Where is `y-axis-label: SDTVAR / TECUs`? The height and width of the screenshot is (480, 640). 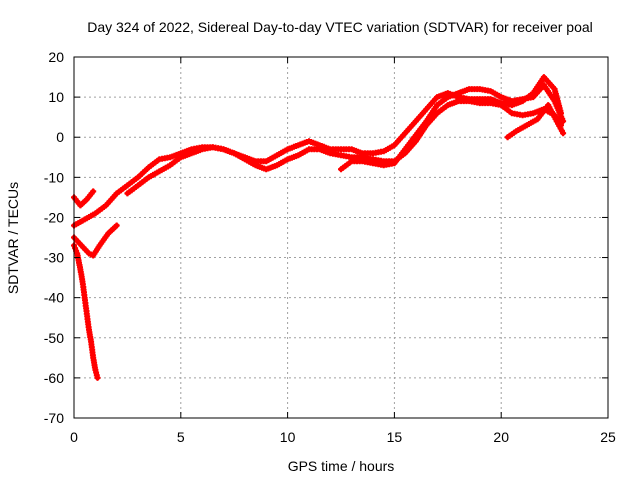
y-axis-label: SDTVAR / TECUs is located at coordinates (13, 238).